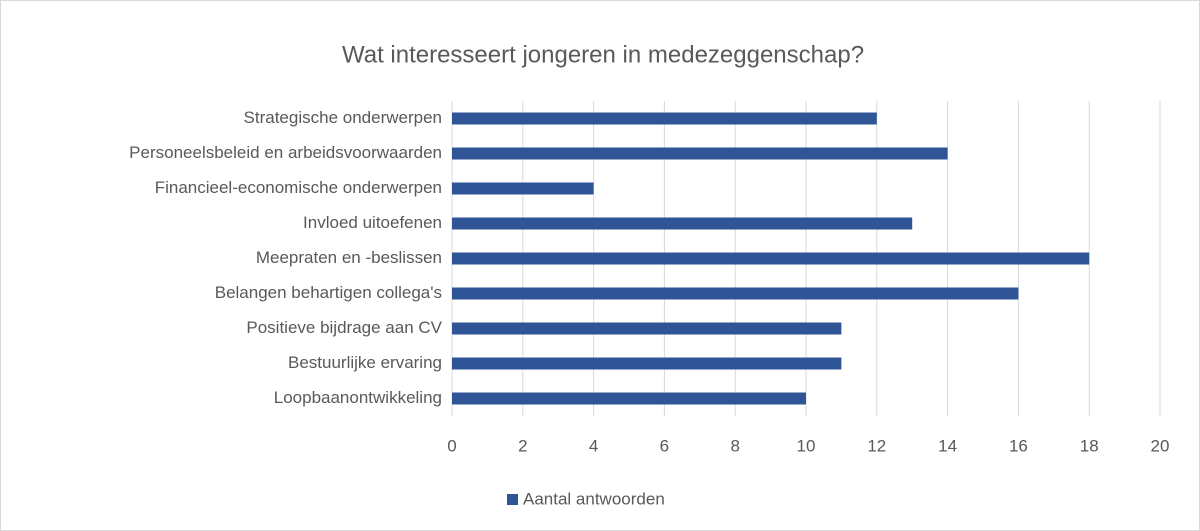 Image resolution: width=1200 pixels, height=531 pixels. What do you see at coordinates (344, 327) in the screenshot?
I see `y-tick-label: Positieve bijdrage aan CV` at bounding box center [344, 327].